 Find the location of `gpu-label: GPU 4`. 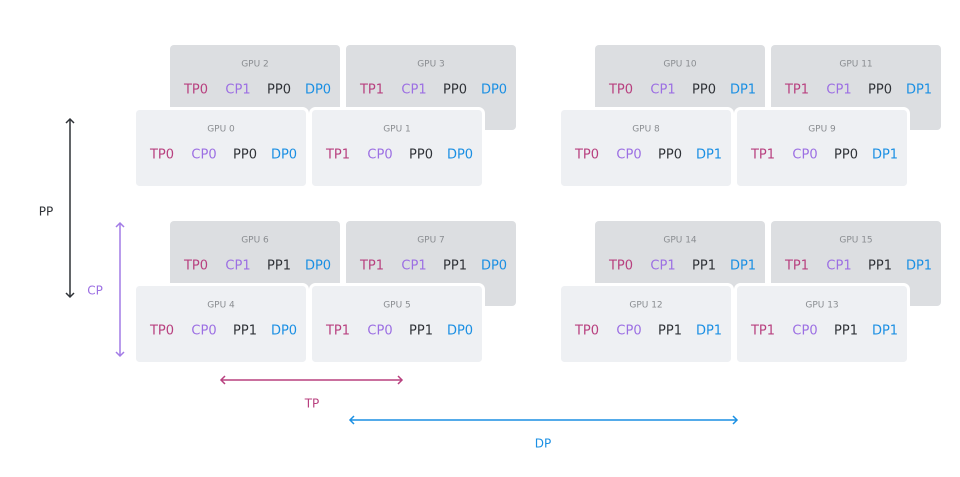

gpu-label: GPU 4 is located at coordinates (221, 306).